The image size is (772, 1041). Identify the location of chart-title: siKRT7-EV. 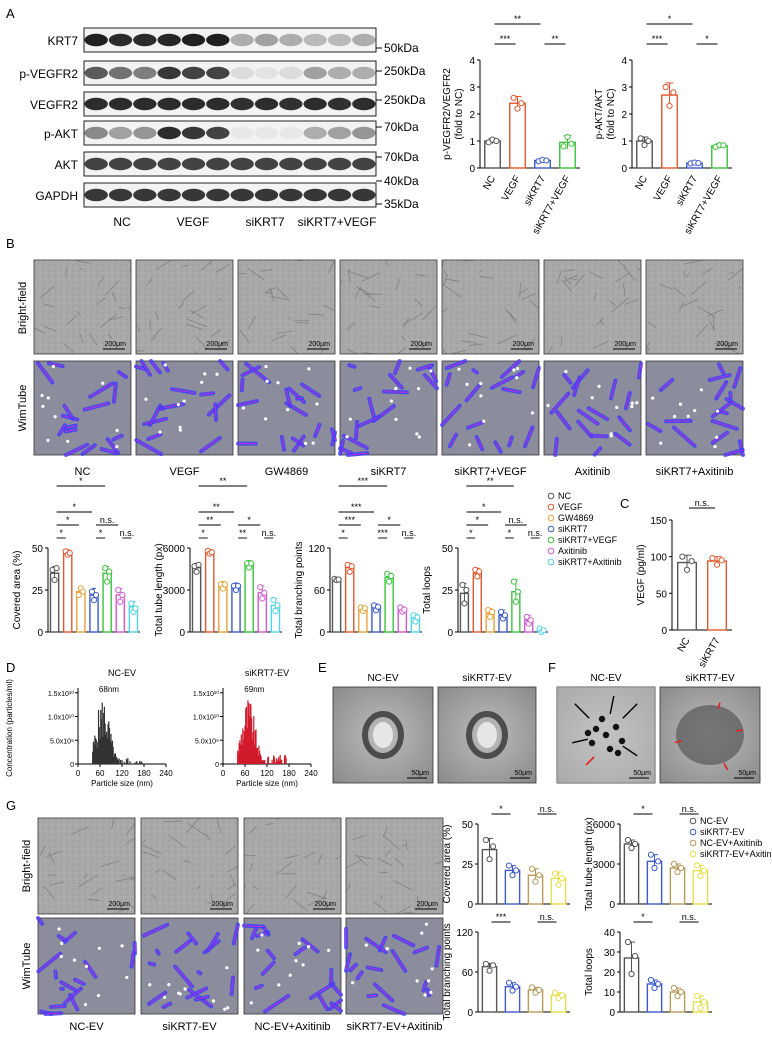
(267, 673).